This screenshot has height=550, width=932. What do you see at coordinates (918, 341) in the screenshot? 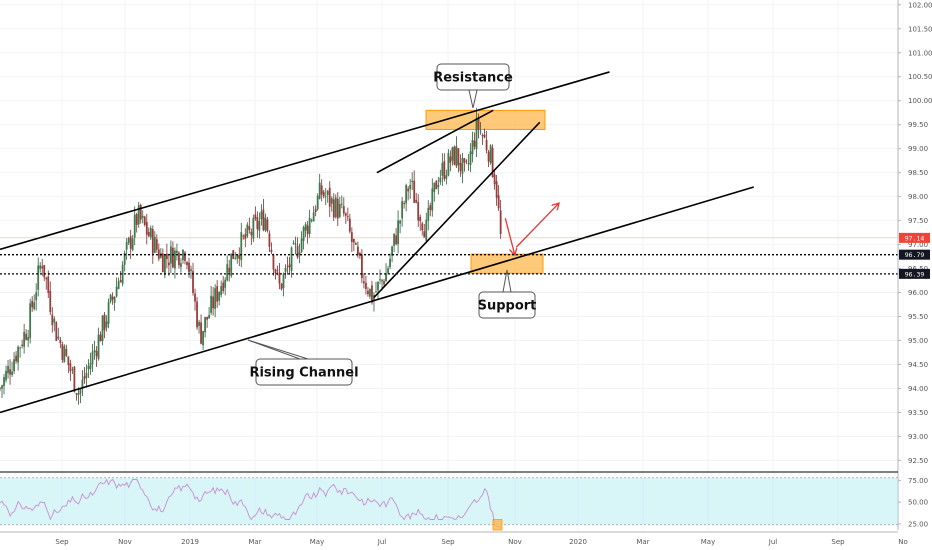
I see `price-tick-label: 95.00` at bounding box center [918, 341].